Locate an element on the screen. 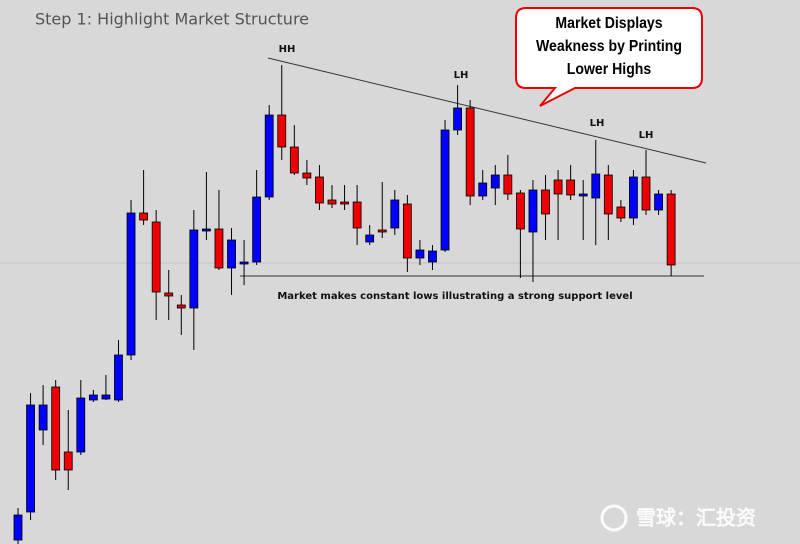  watermark-icon is located at coordinates (614, 518).